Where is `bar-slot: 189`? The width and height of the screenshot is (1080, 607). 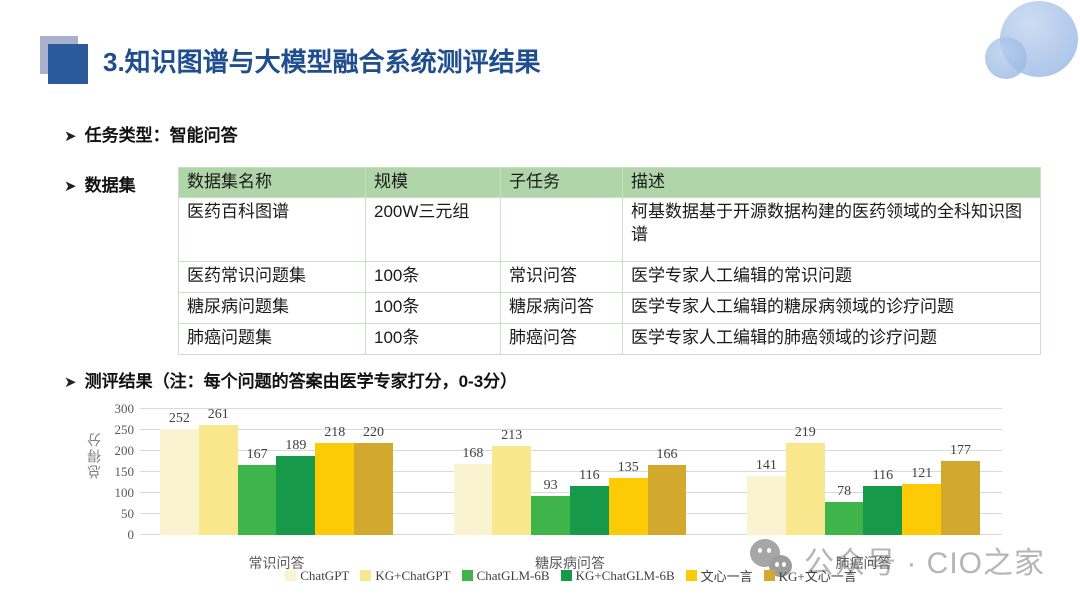 bar-slot: 189 is located at coordinates (296, 472).